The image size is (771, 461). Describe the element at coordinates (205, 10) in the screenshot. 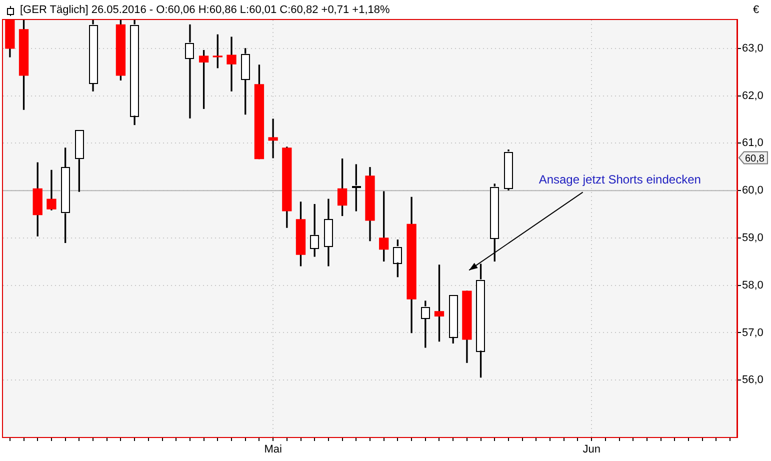

I see `chart-title: [GER Täglich] 26.05.2016 - O:60,06 H:60,86 L:60,01 C:60,82 +0,71 +1,18%` at that location.